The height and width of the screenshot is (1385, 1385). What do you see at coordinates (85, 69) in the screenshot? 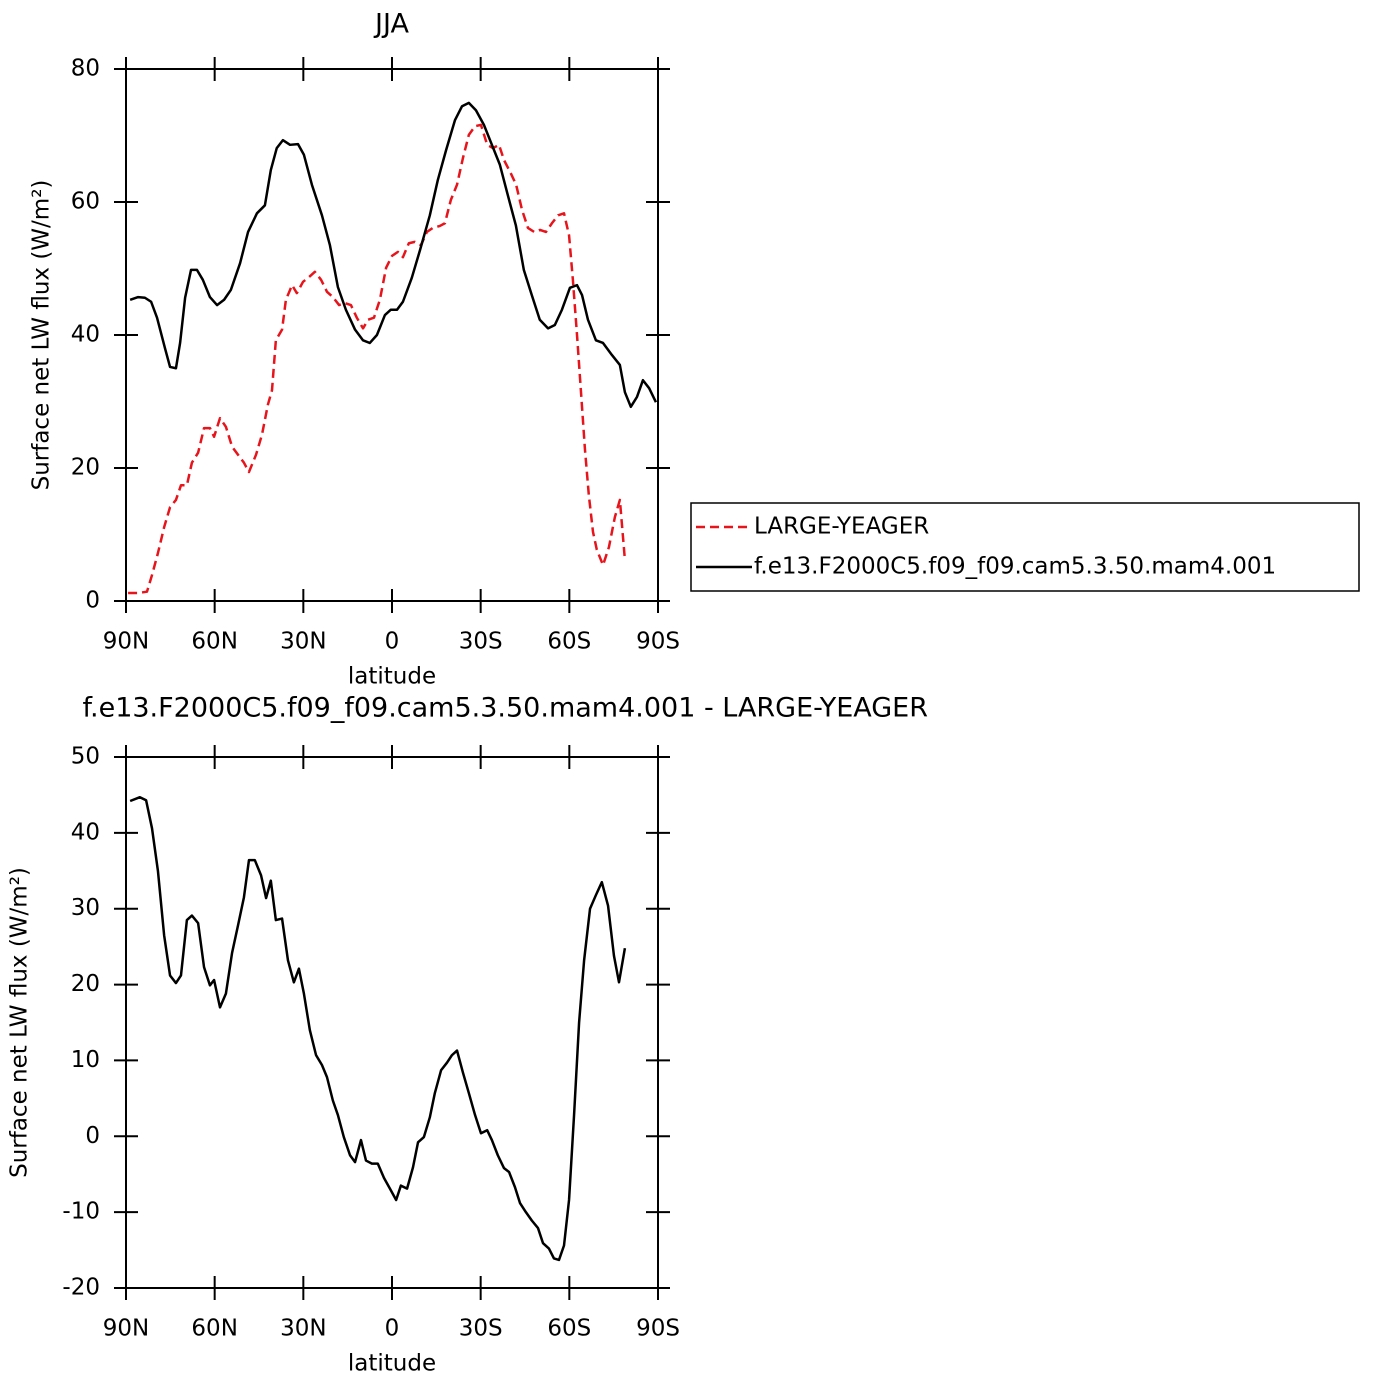
I see `y-tick-label: 80` at bounding box center [85, 69].